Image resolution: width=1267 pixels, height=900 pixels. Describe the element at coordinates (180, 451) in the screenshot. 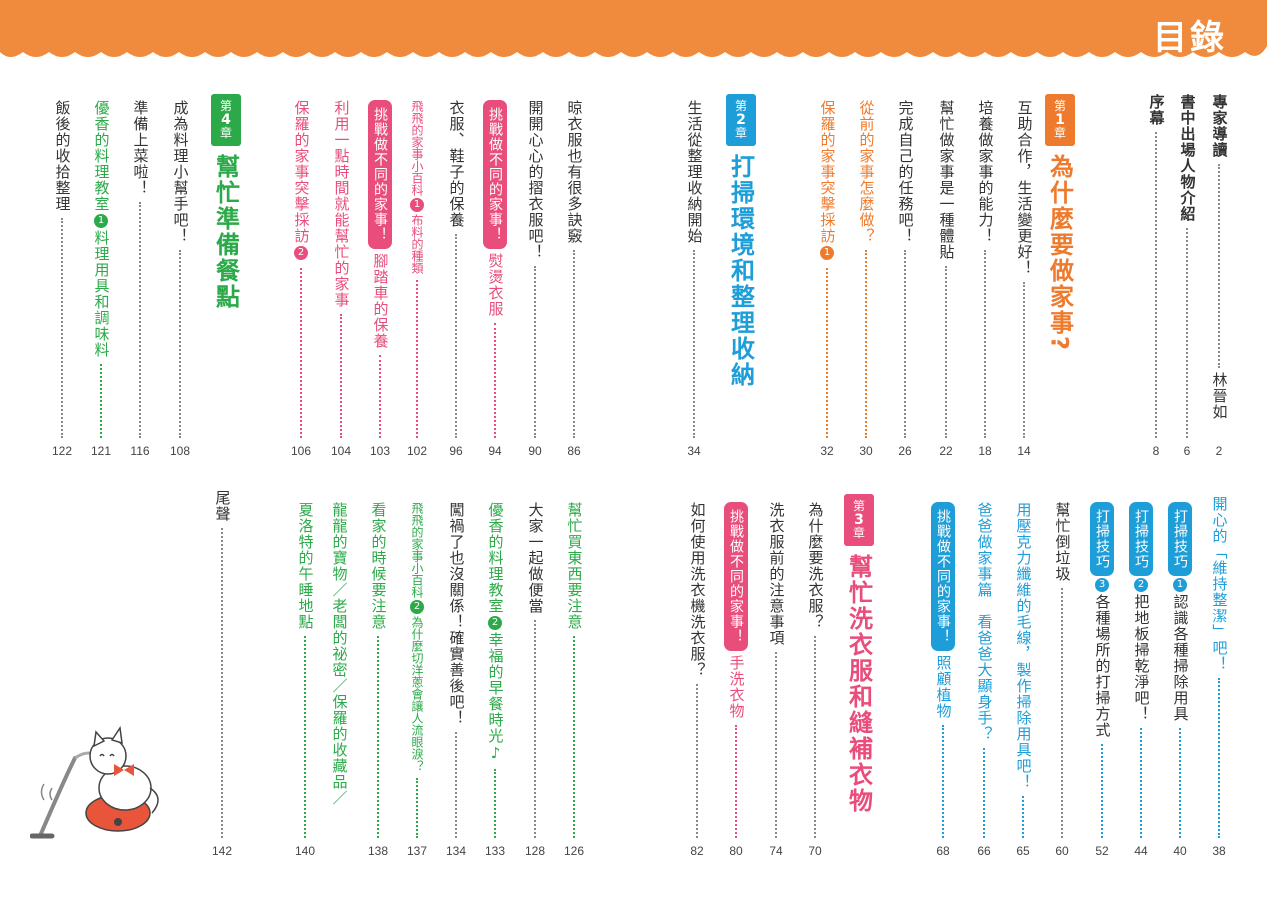

I see `page-number: 108` at that location.